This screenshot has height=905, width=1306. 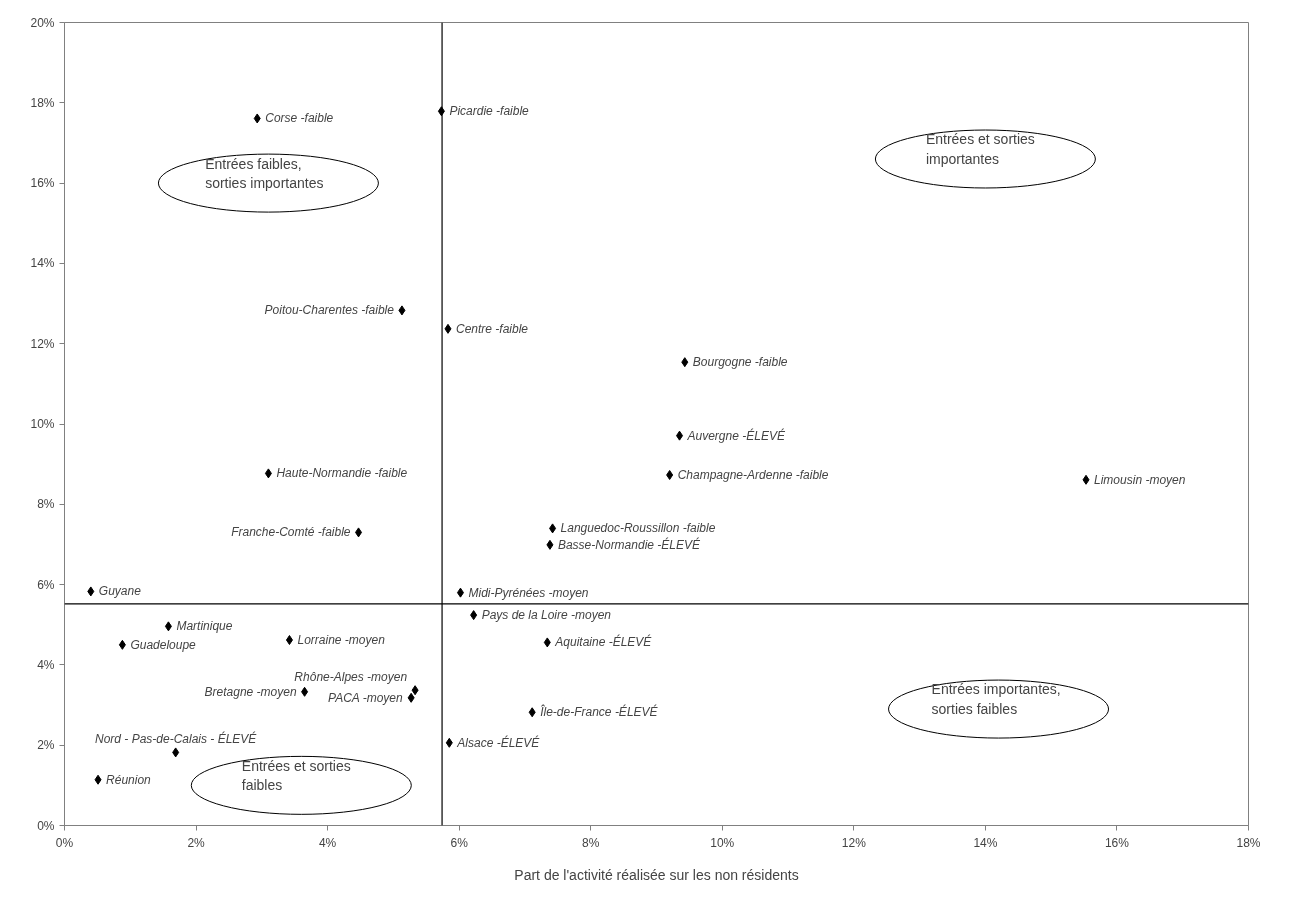 I want to click on annotation: PACA -moyen, so click(x=366, y=697).